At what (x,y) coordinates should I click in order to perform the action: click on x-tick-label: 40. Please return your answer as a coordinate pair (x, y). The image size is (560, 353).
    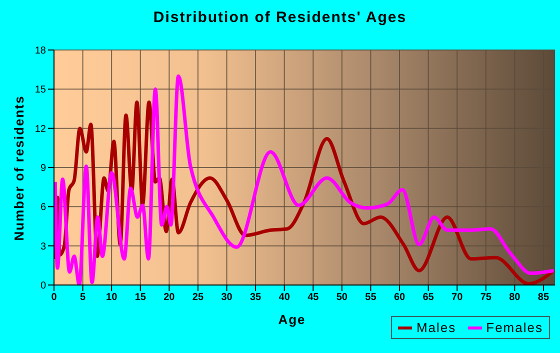
    Looking at the image, I should click on (284, 298).